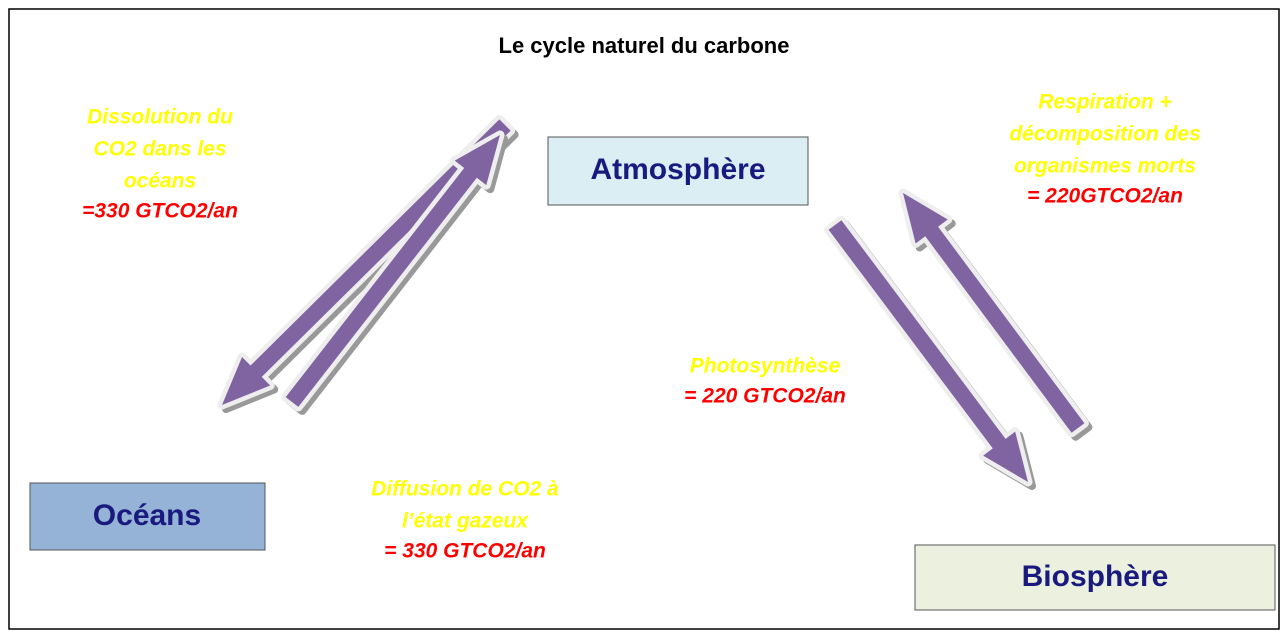 The height and width of the screenshot is (637, 1287). I want to click on flow-label: océans, so click(160, 181).